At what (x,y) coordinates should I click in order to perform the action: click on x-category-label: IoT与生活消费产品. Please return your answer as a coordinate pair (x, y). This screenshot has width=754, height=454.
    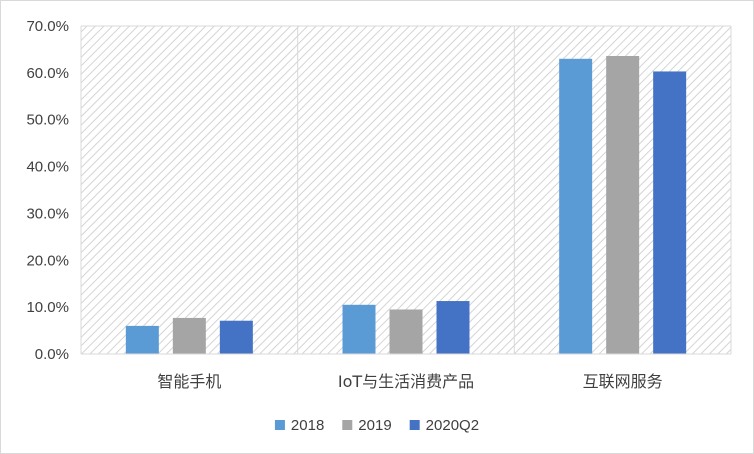
    Looking at the image, I should click on (406, 381).